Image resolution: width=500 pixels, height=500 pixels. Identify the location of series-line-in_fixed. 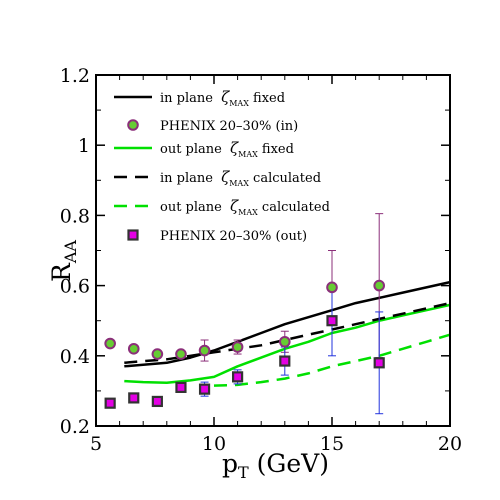
(287, 324).